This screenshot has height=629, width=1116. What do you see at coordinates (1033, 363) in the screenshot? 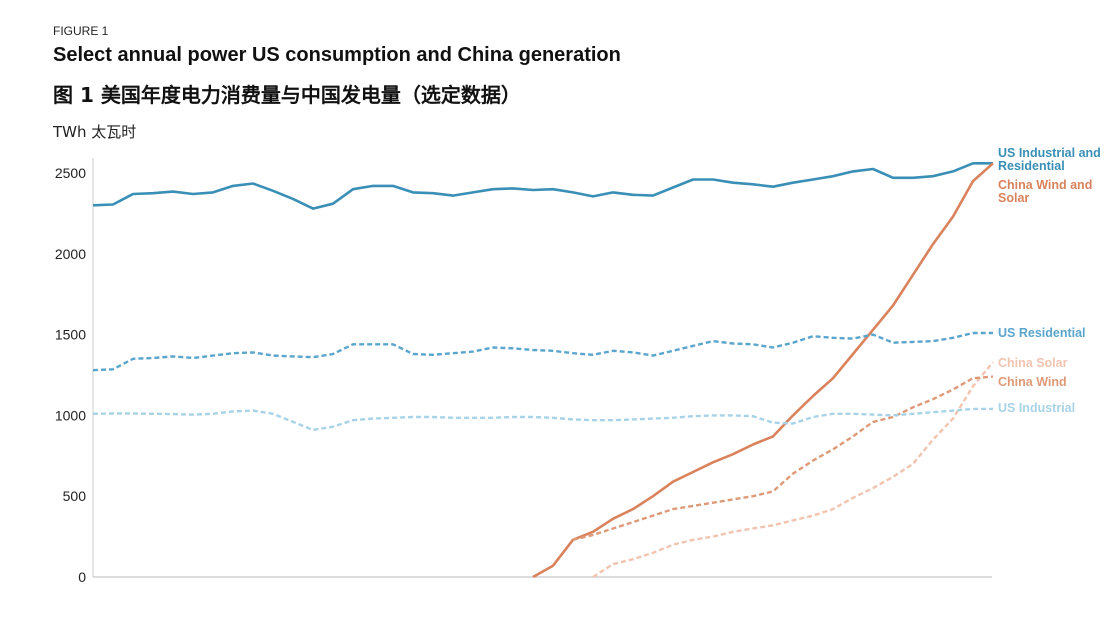
I see `series-label-china-solar: China Solar` at bounding box center [1033, 363].